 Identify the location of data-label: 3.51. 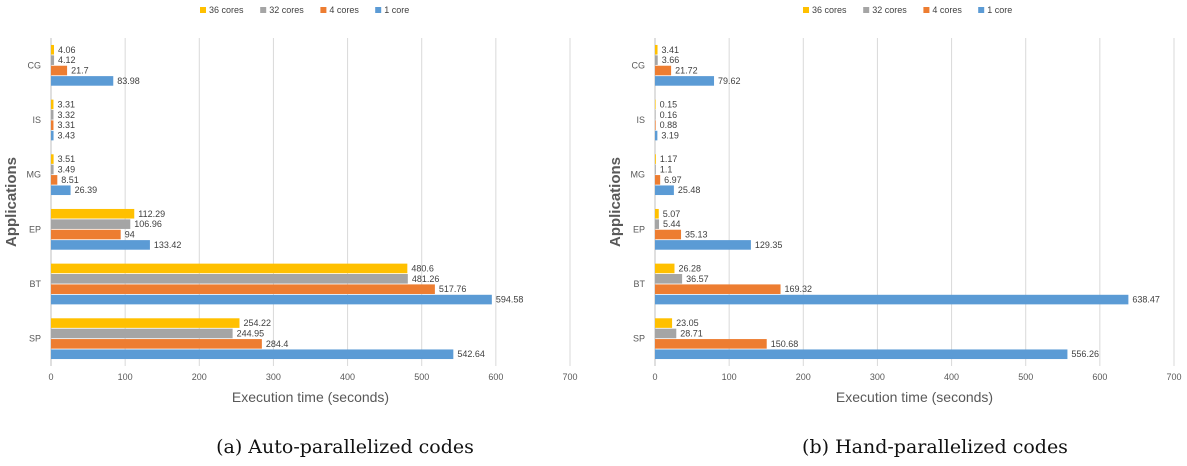
(67, 159).